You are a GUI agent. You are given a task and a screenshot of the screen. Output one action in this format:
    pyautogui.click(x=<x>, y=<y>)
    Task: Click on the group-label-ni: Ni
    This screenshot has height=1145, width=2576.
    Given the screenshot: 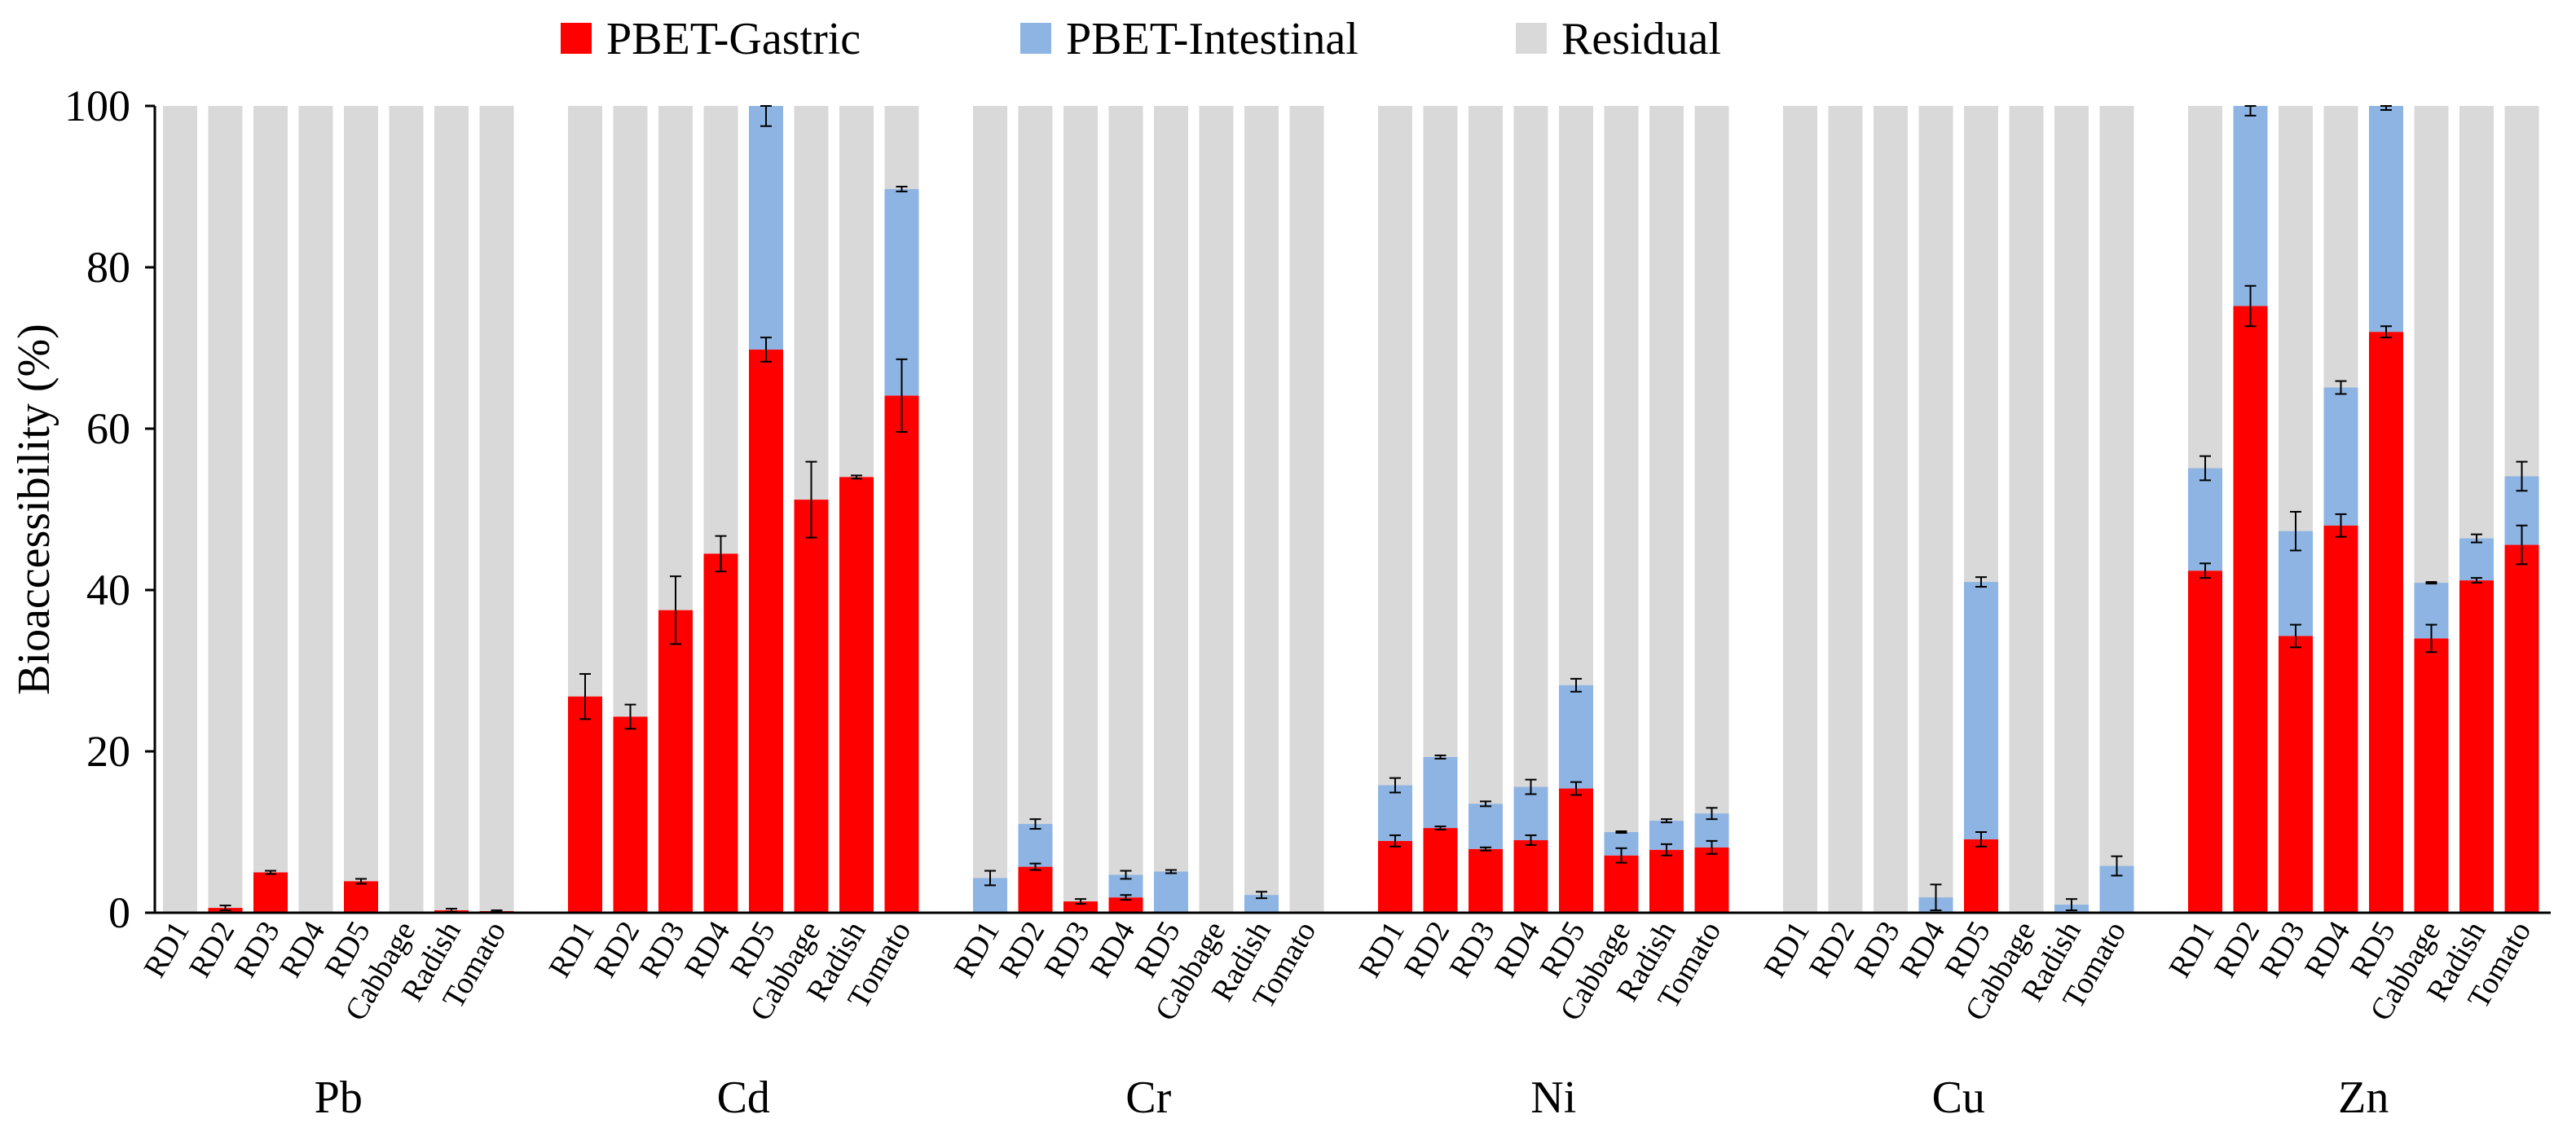 What is the action you would take?
    pyautogui.click(x=1553, y=1098)
    